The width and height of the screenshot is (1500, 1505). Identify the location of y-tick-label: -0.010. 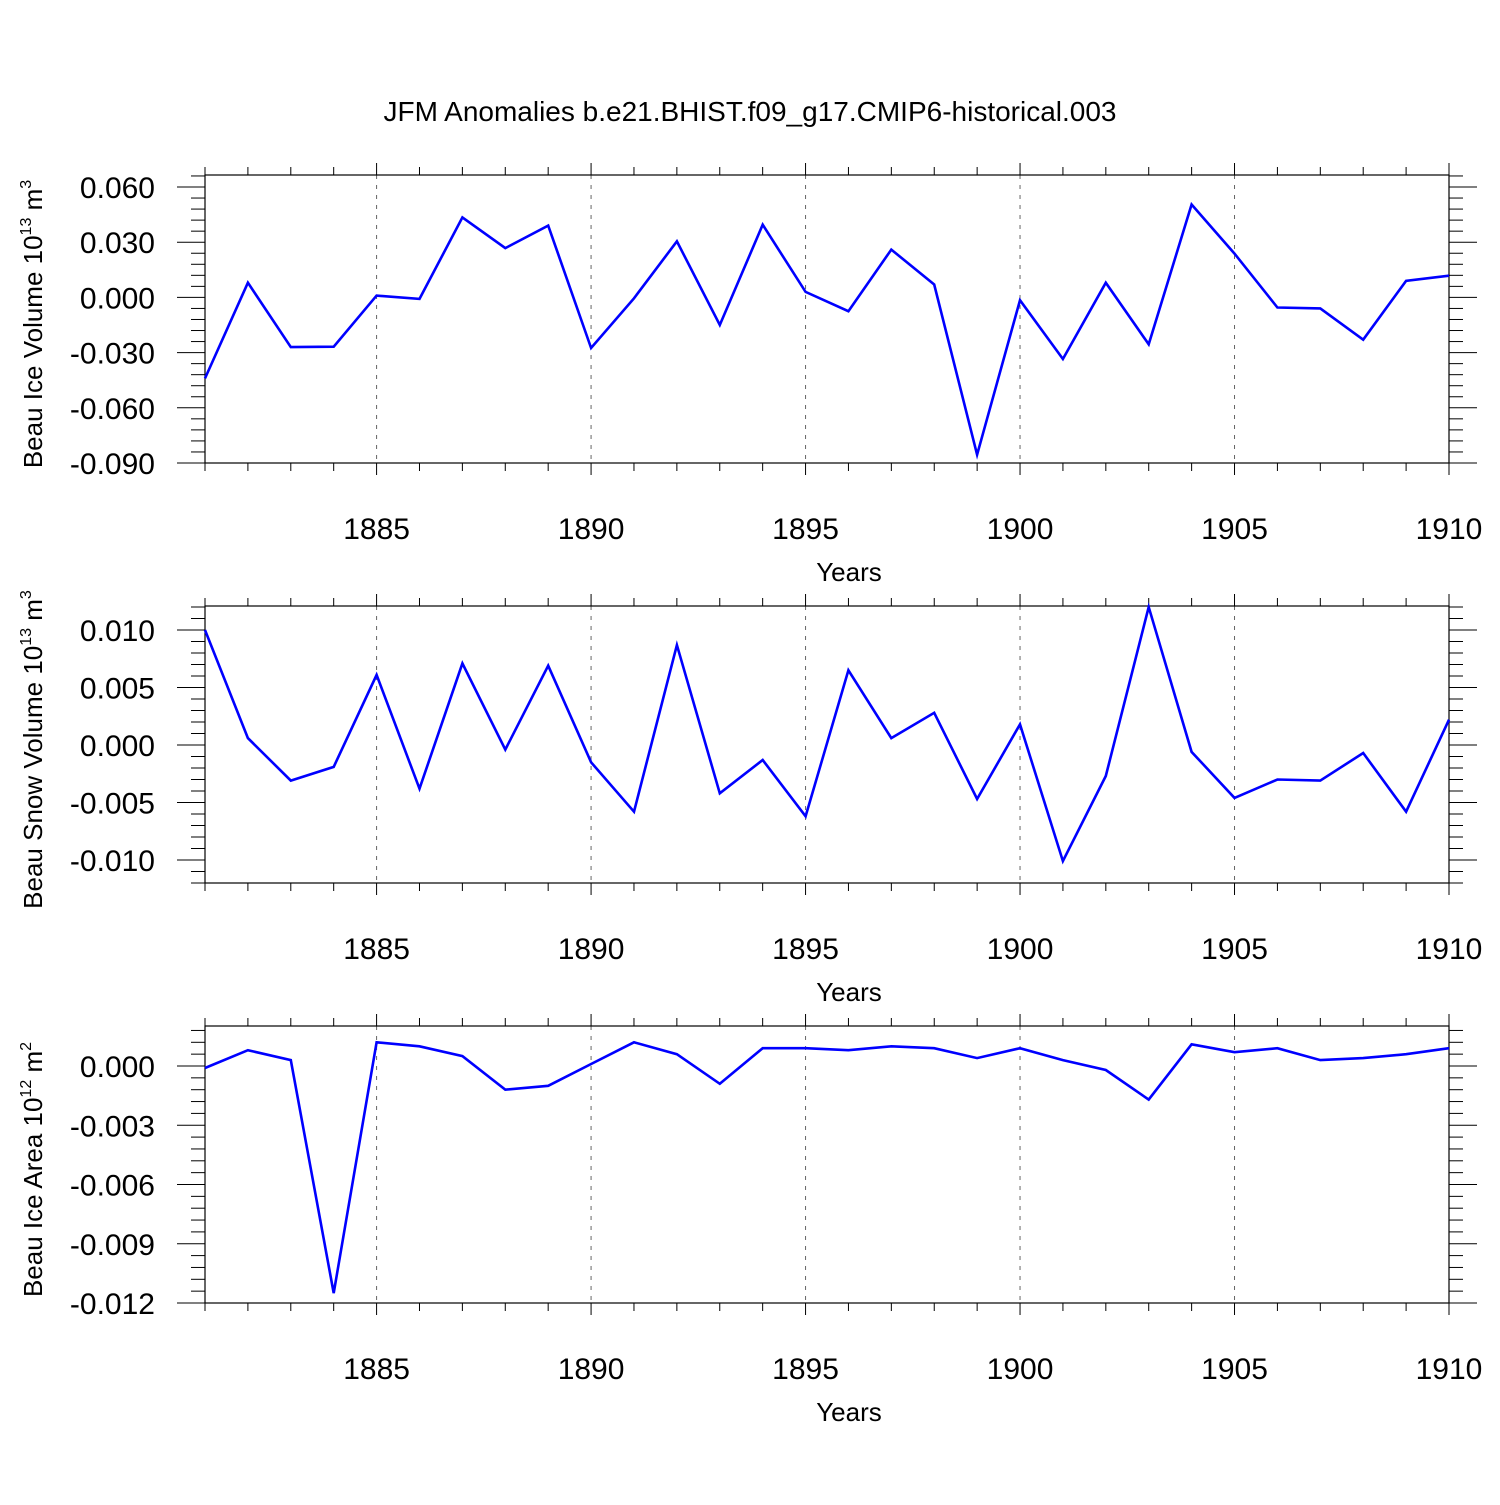
(112, 861).